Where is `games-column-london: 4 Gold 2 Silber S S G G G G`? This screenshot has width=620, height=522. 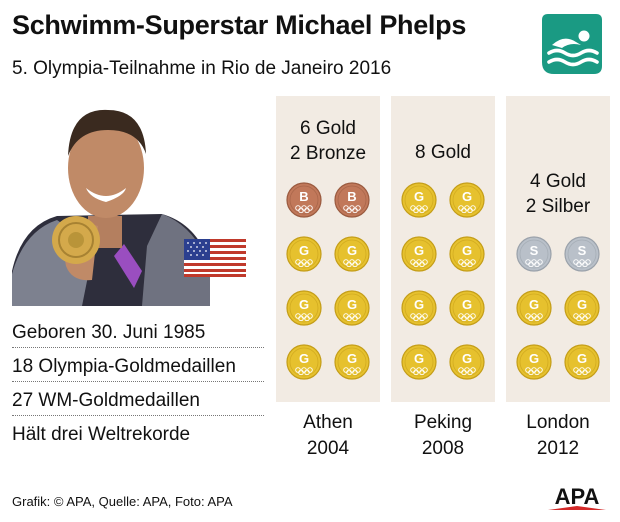
games-column-london: 4 Gold 2 Silber S S G G G G is located at coordinates (558, 249).